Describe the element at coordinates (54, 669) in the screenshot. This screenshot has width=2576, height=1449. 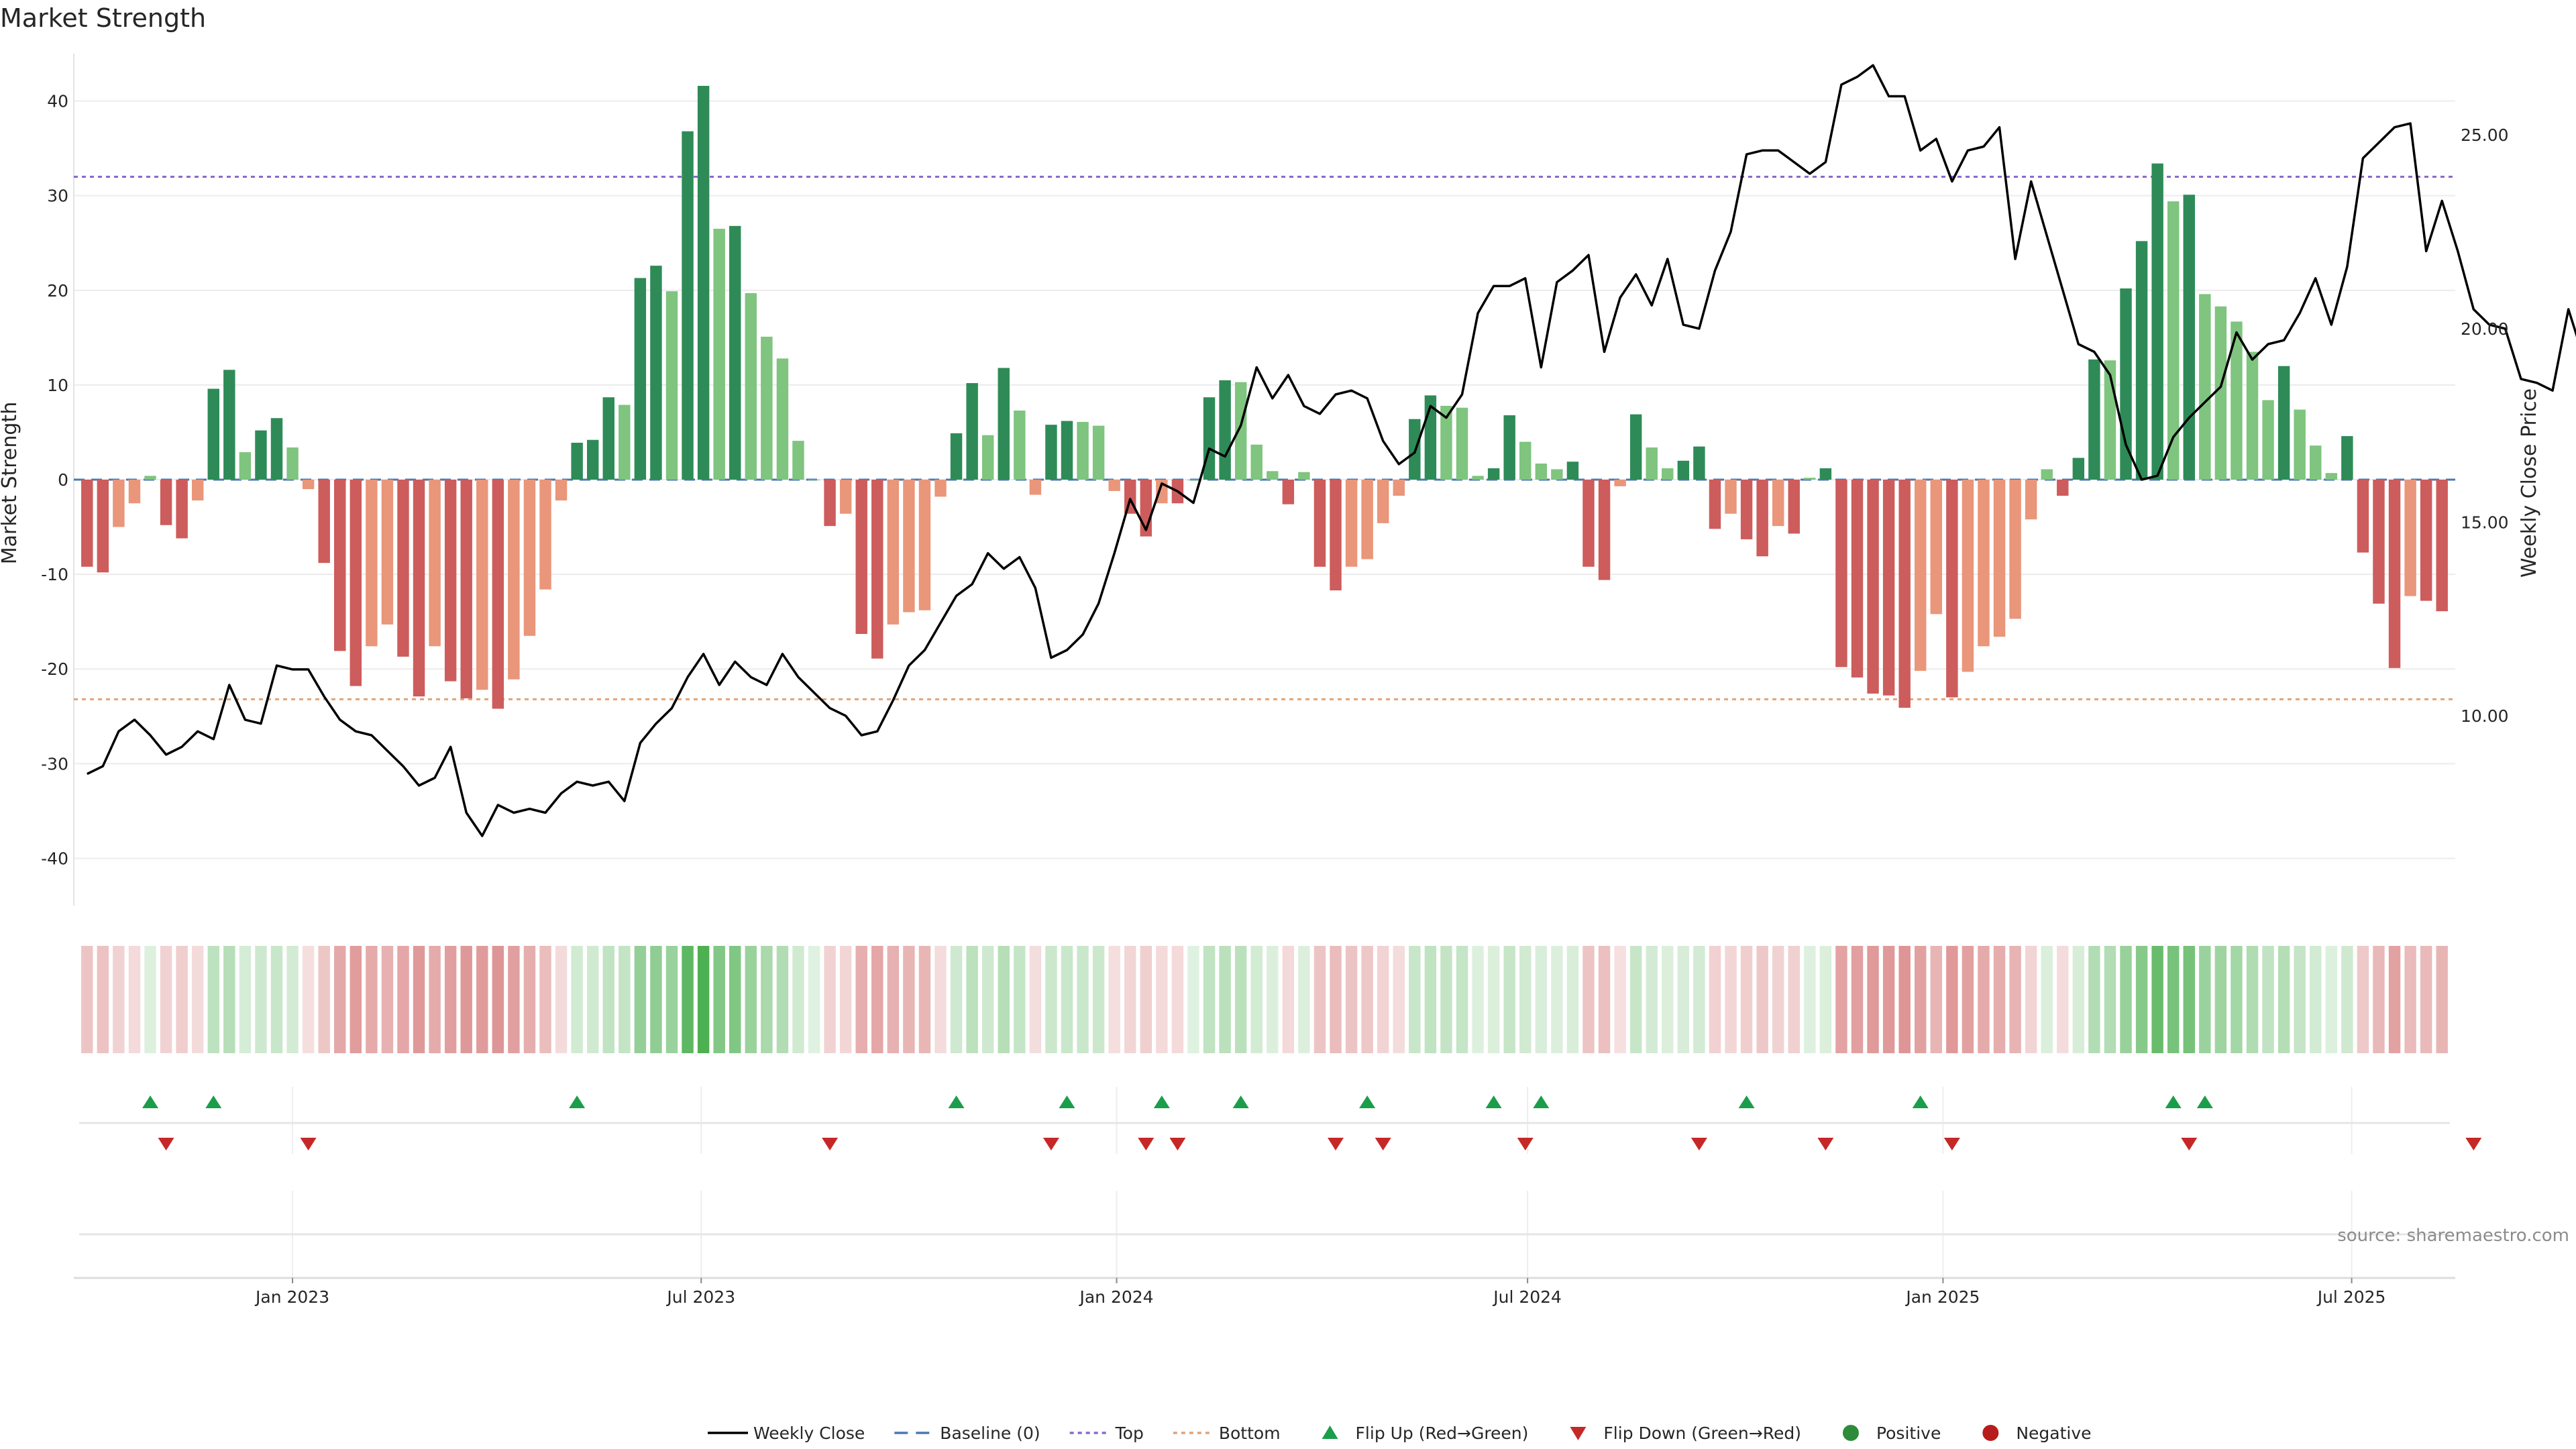
I see `left-tick-label: -20` at that location.